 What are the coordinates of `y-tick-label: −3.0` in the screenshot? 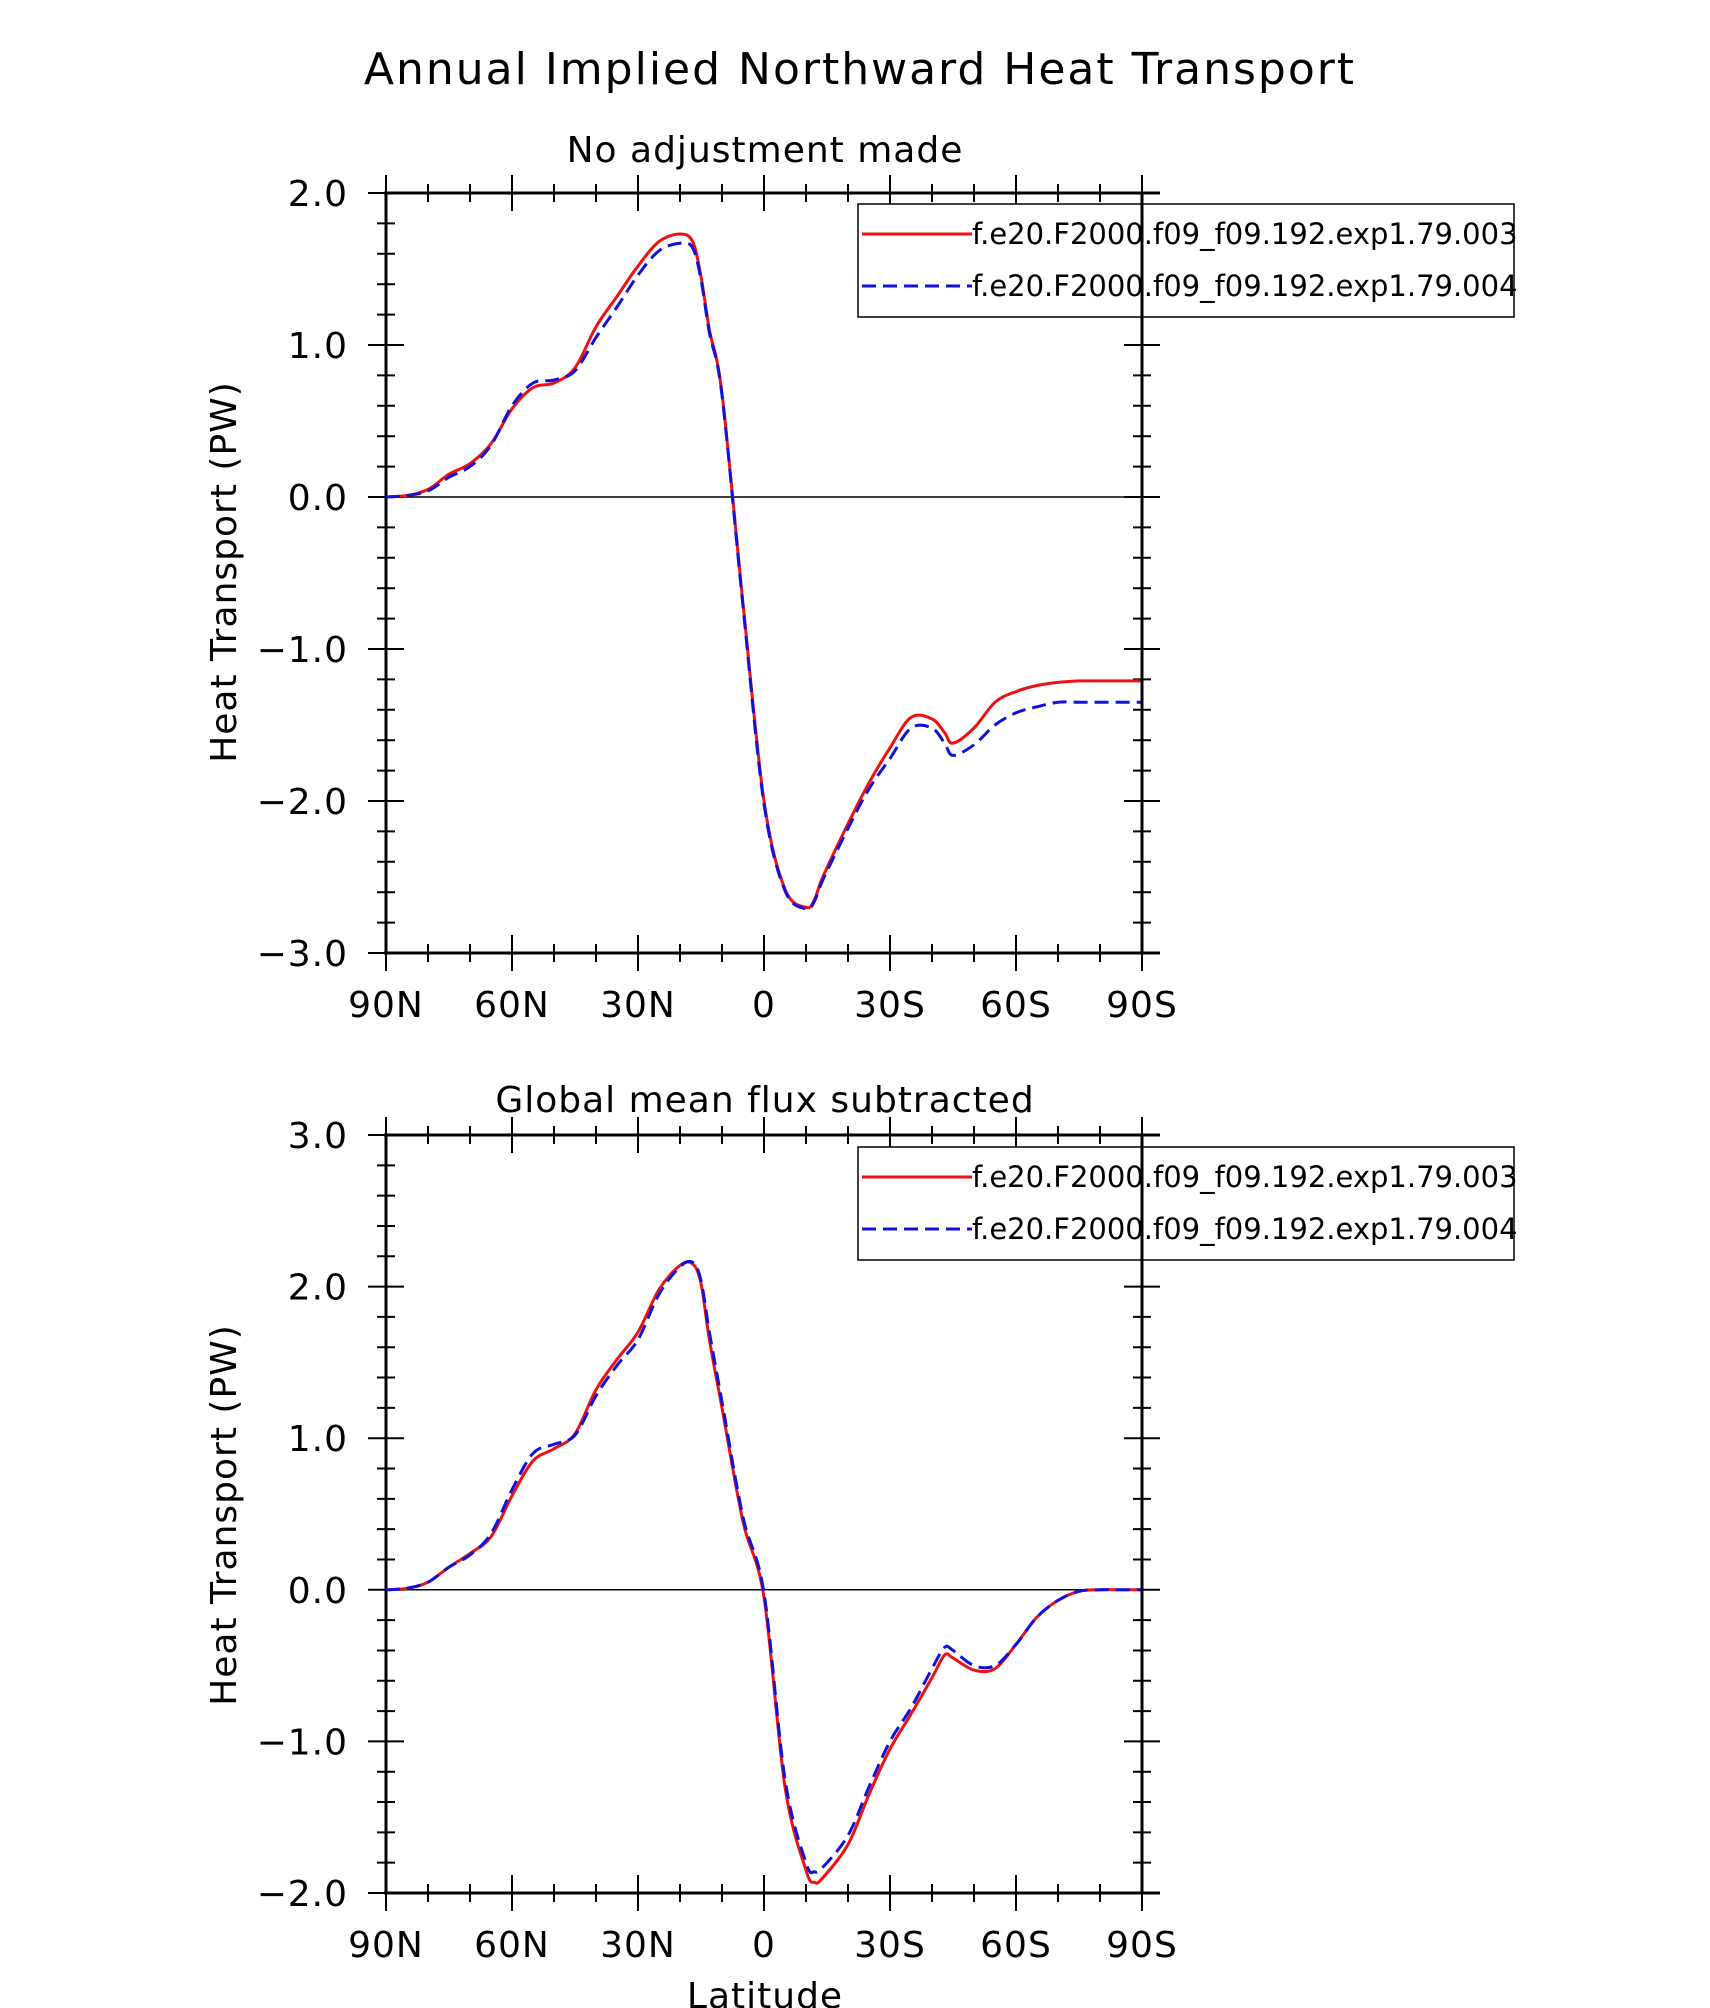 It's located at (302, 954).